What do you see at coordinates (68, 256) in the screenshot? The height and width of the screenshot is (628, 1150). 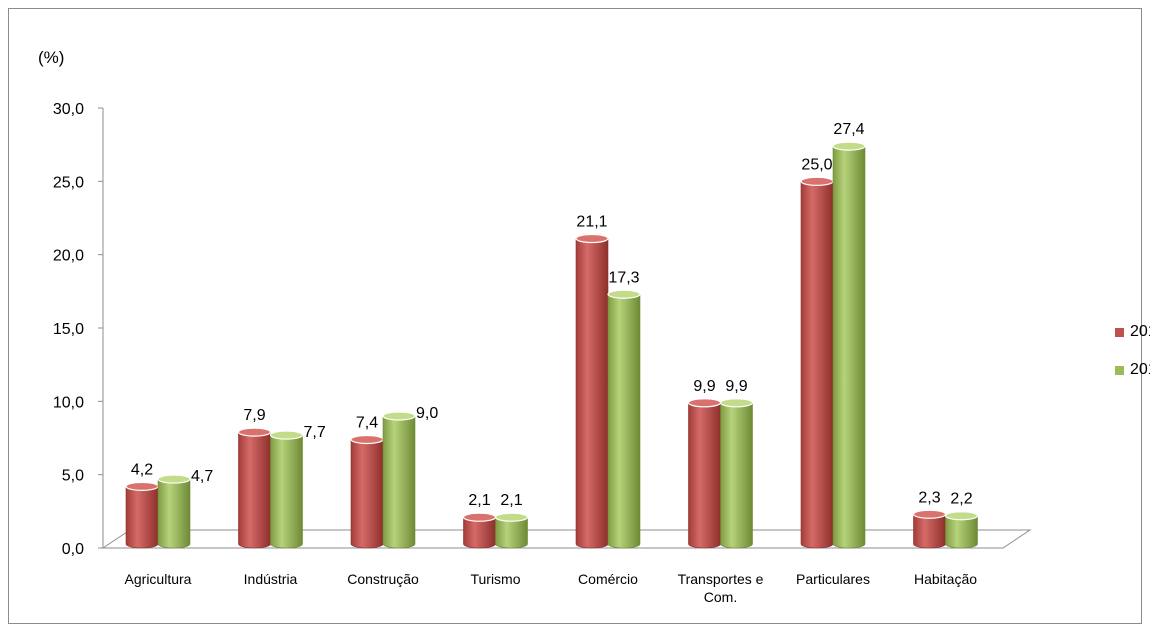 I see `y-tick-label: 20,0` at bounding box center [68, 256].